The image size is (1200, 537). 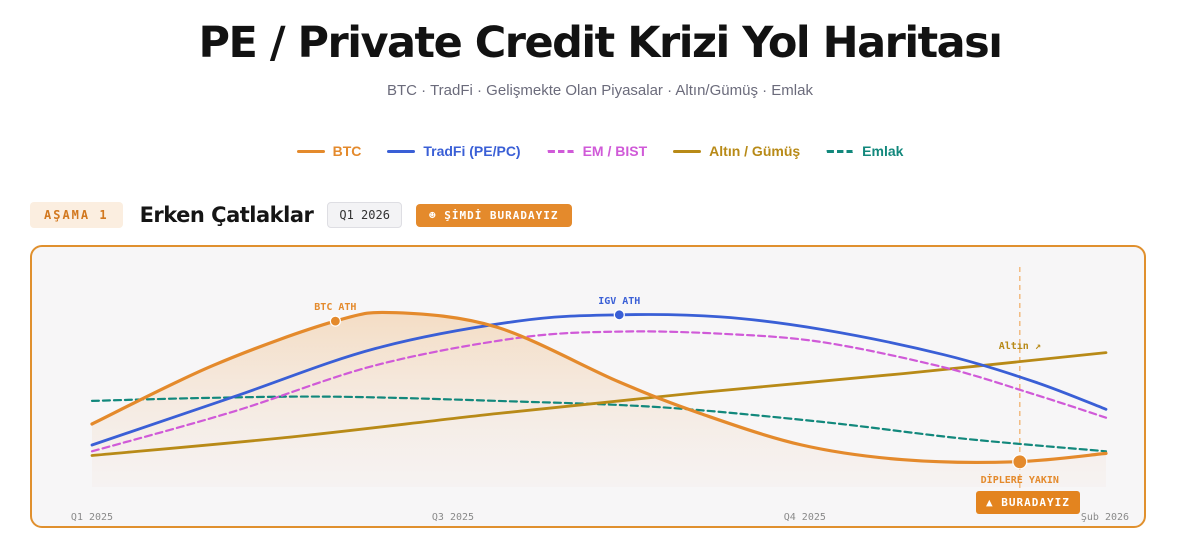 I want to click on legend-item-gold: Altın / Gümüş, so click(x=736, y=151).